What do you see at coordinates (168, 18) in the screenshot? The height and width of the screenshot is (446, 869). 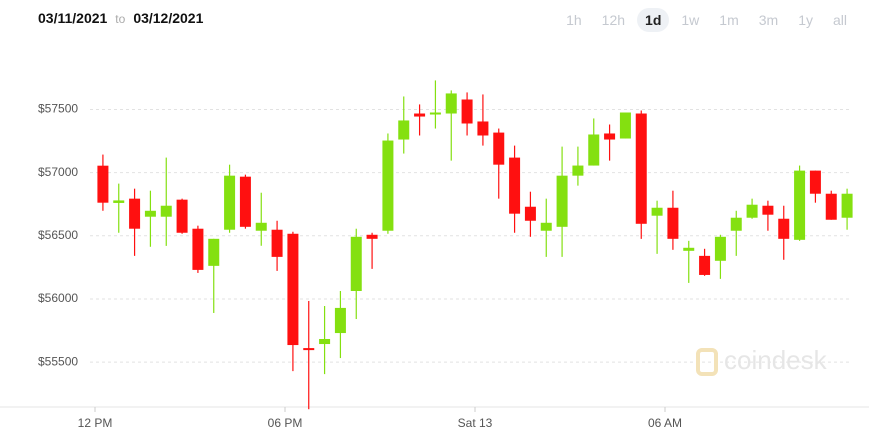 I see `to-date: 03/12/2021` at bounding box center [168, 18].